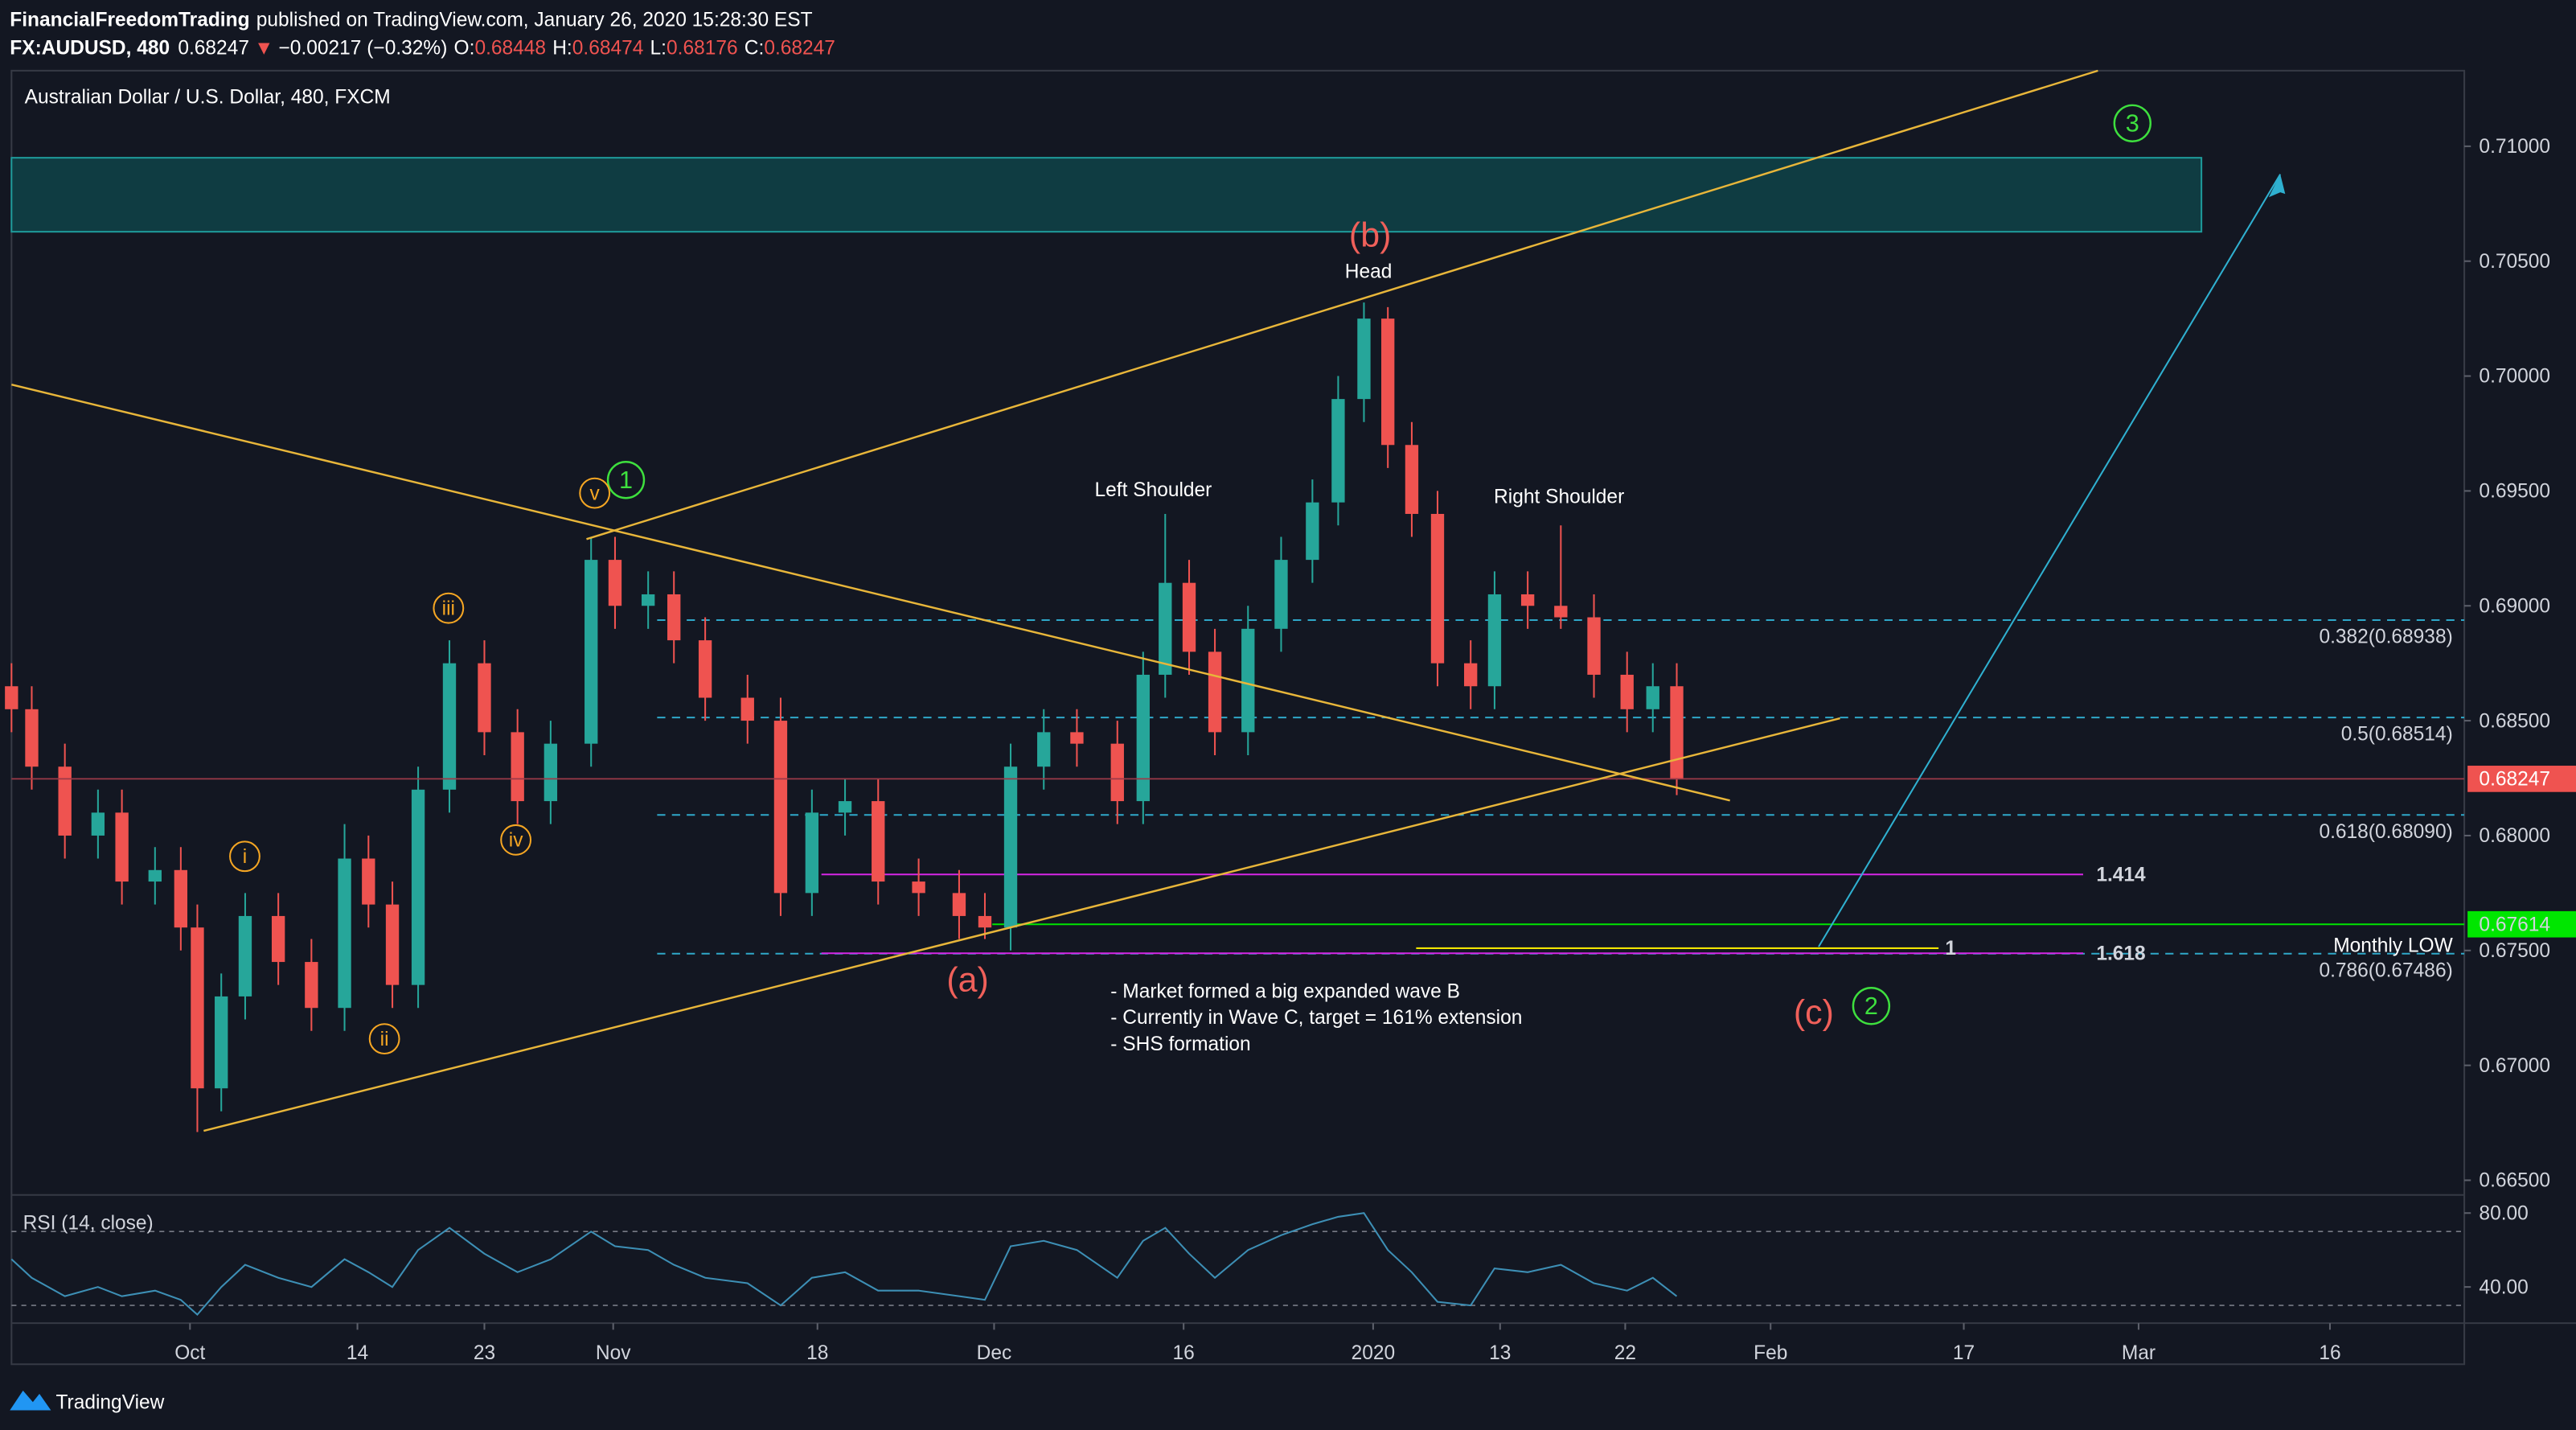  I want to click on y-tick-label: 0.71000, so click(2514, 147).